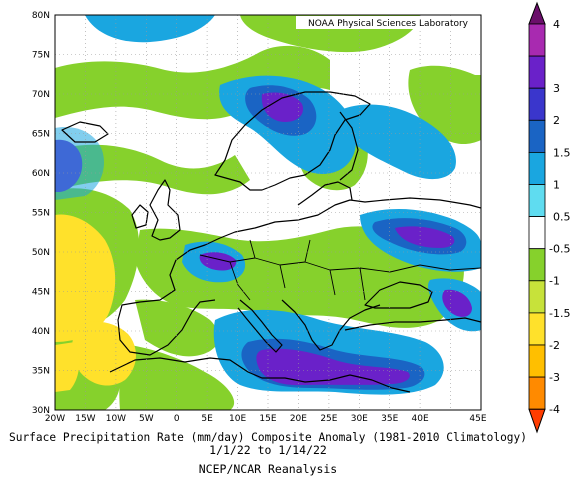 The height and width of the screenshot is (480, 584). Describe the element at coordinates (389, 419) in the screenshot. I see `lon-label-35e: 35E` at that location.